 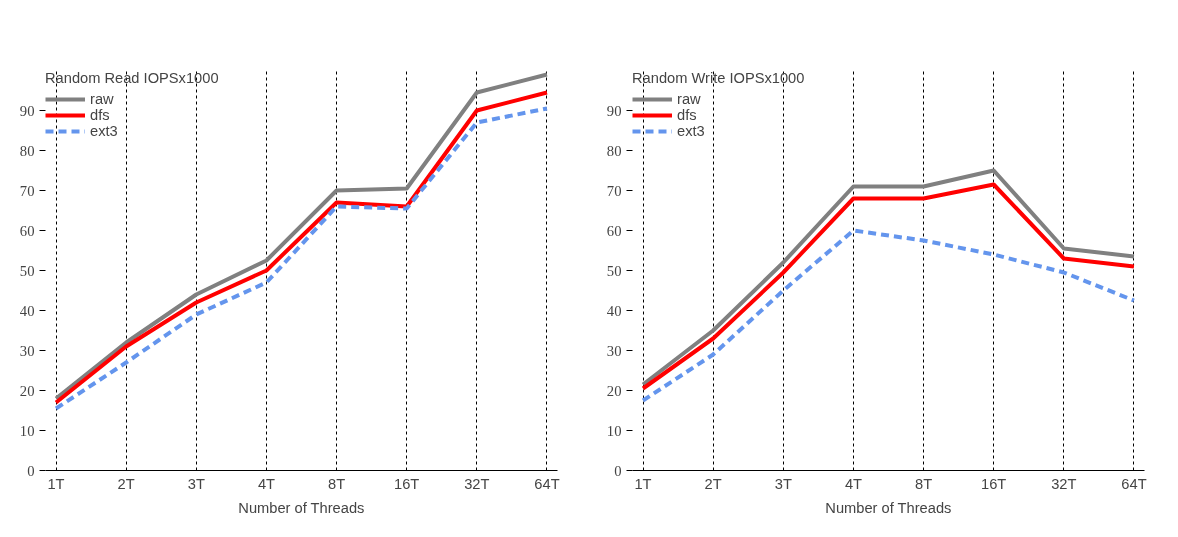 I want to click on legend-title: Random Write IOPSx1000, so click(x=718, y=78).